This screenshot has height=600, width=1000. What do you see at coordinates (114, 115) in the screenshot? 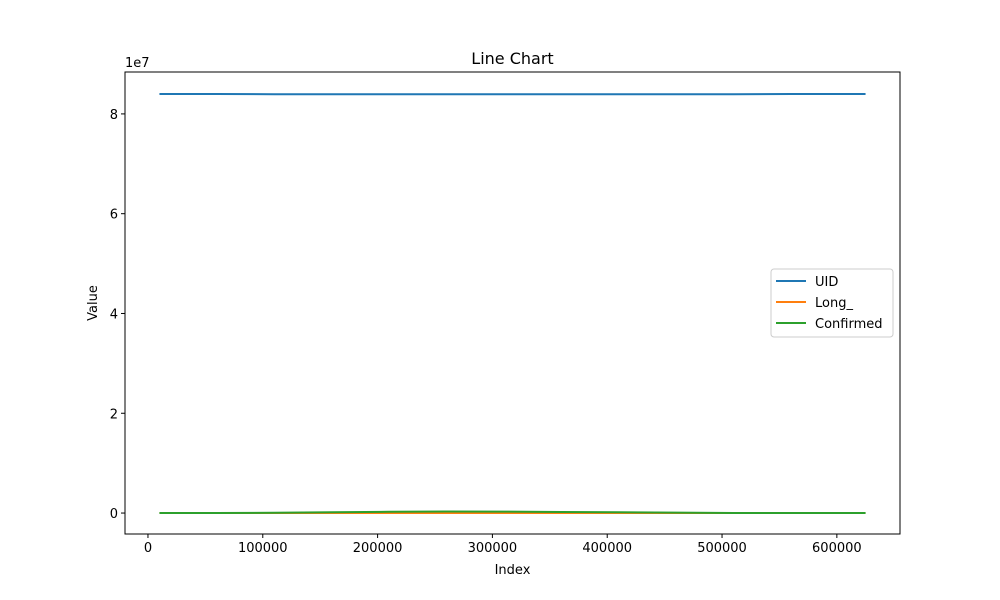
I see `y-tick-label: 8` at bounding box center [114, 115].